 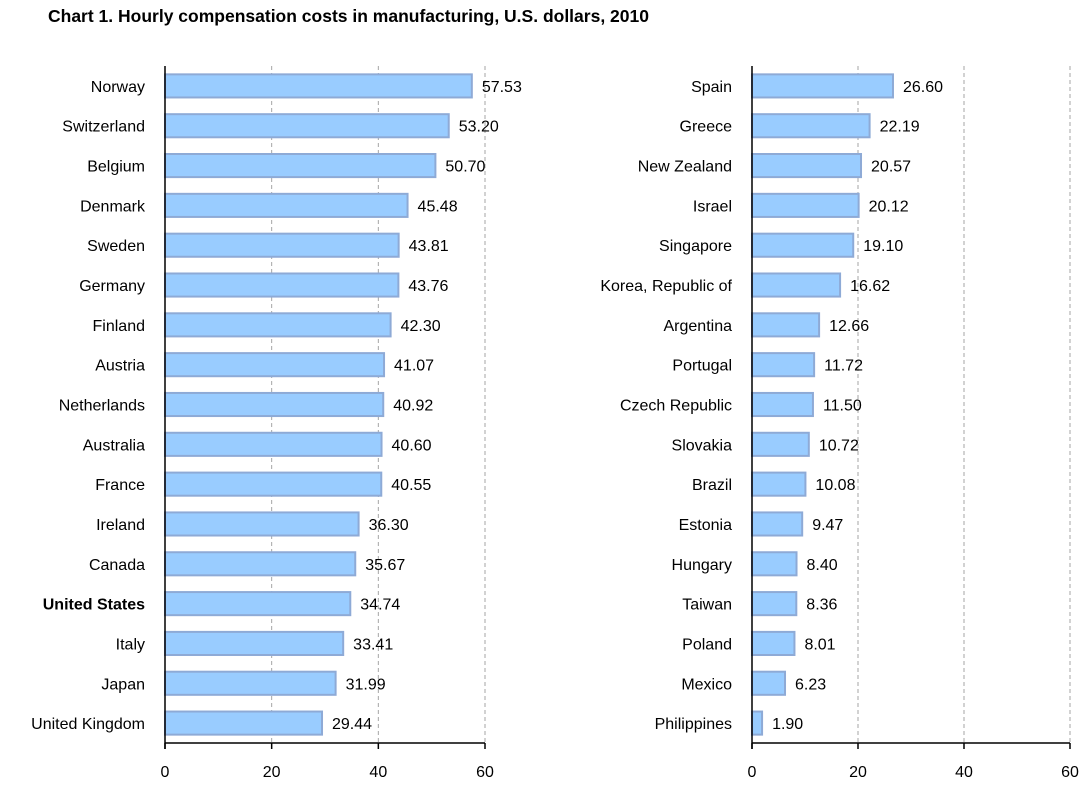 What do you see at coordinates (102, 406) in the screenshot?
I see `category-label: Netherlands` at bounding box center [102, 406].